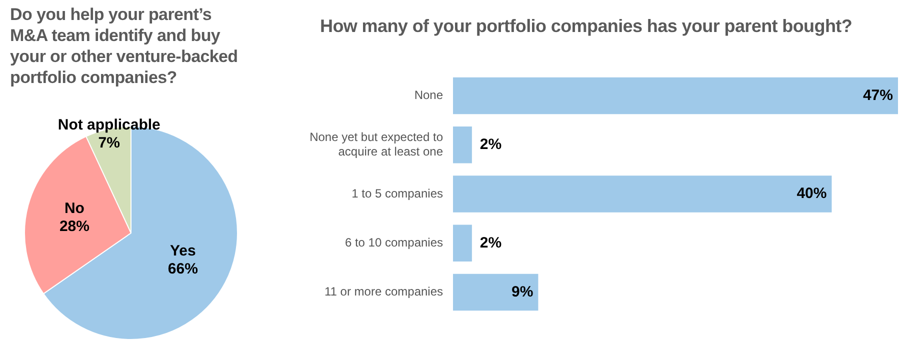 The width and height of the screenshot is (912, 346). I want to click on data-label: 28%, so click(74, 226).